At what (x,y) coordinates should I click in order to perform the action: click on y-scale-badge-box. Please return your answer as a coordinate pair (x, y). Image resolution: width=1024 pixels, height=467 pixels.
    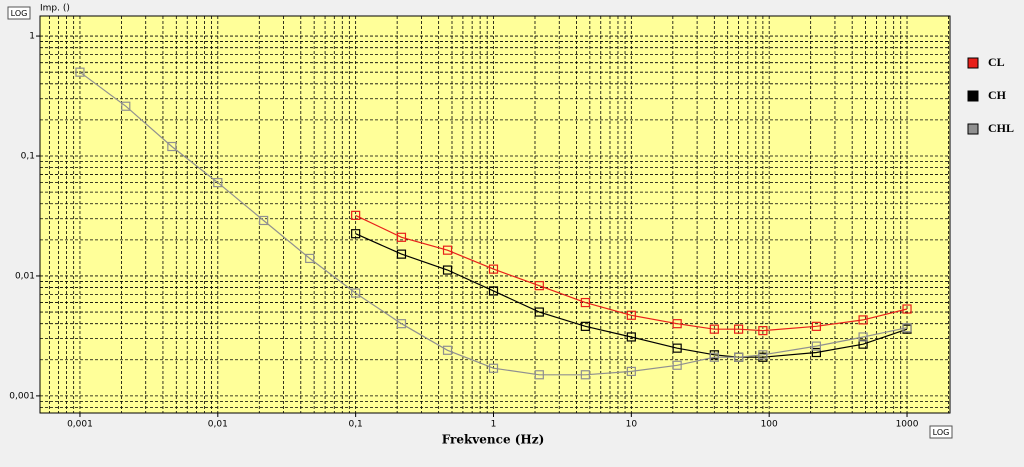
    Looking at the image, I should click on (19, 13).